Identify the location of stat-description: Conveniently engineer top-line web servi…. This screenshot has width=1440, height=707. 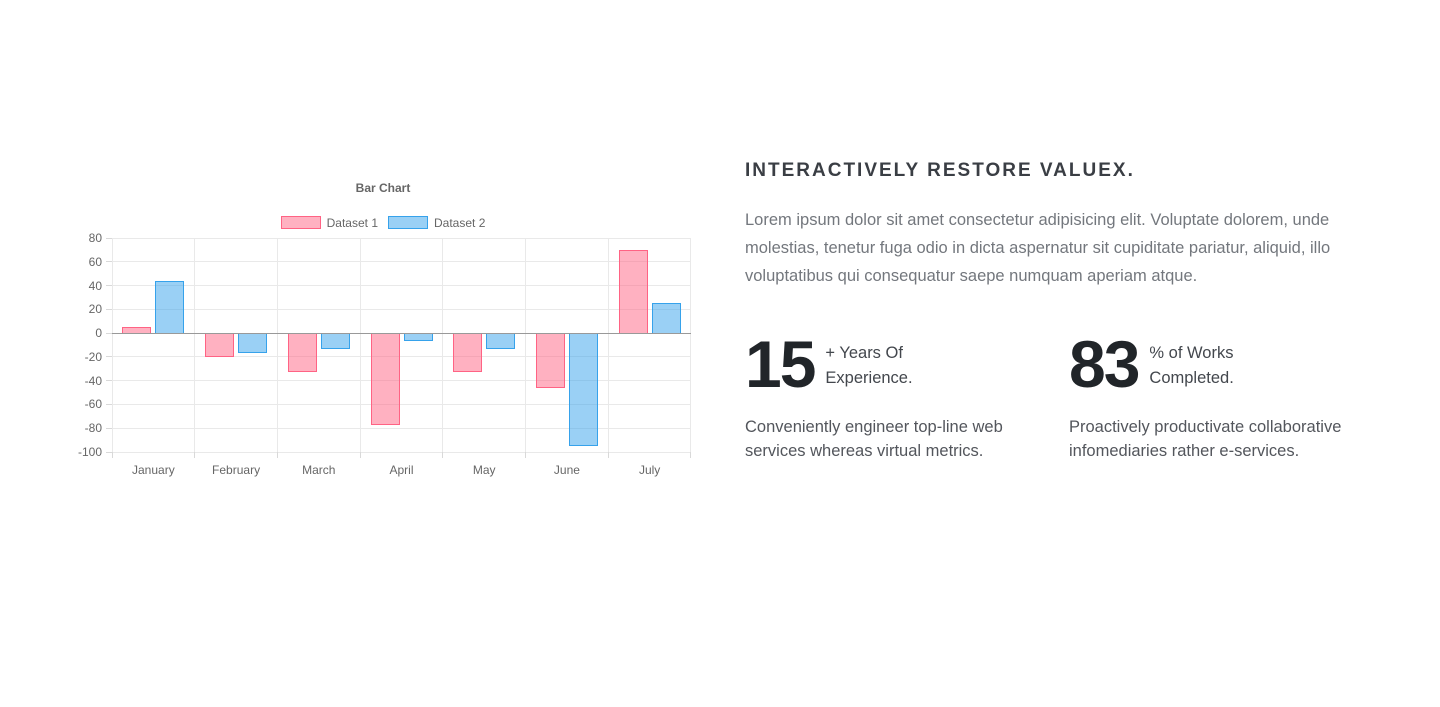
(874, 439).